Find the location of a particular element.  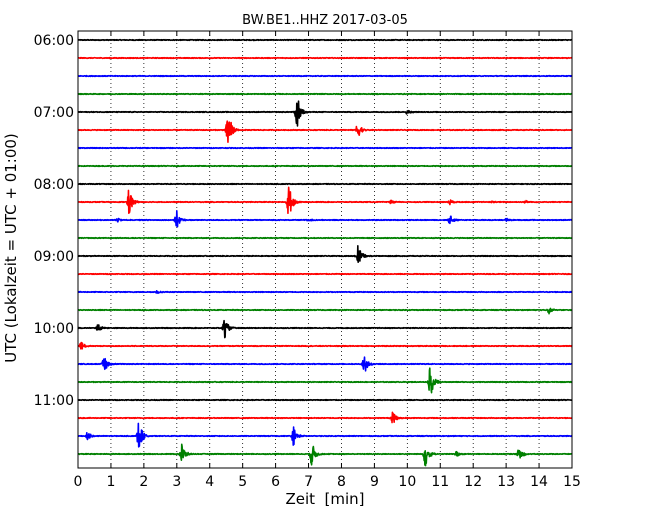

x-tick-label: 7 is located at coordinates (308, 482).